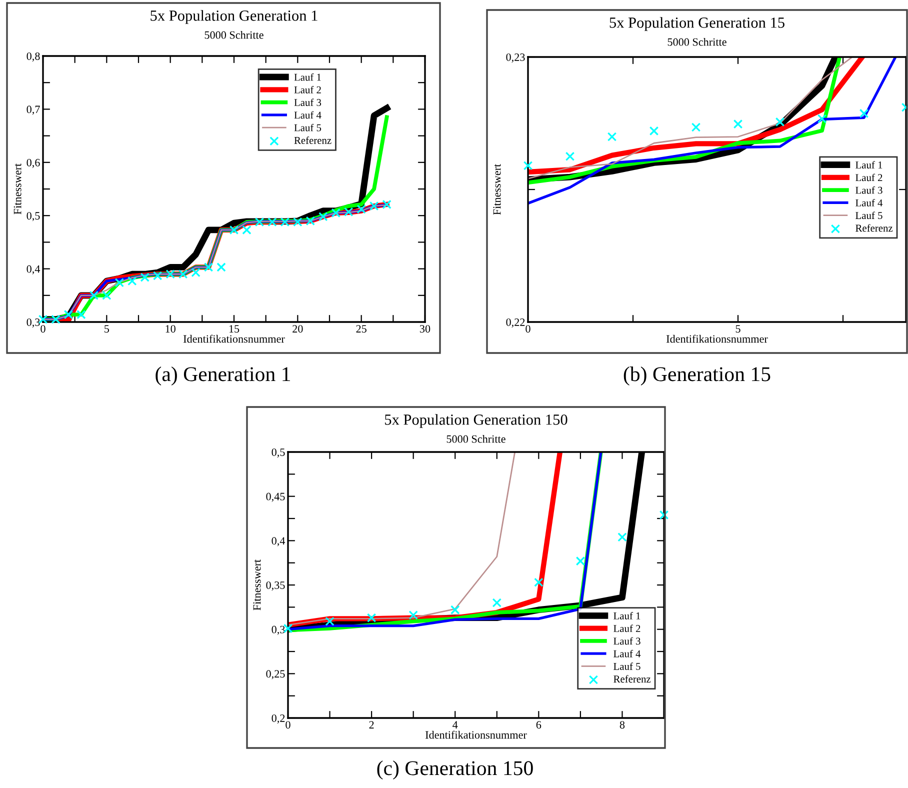 The image size is (908, 788). I want to click on y-tick-label: 0,6, so click(33, 163).